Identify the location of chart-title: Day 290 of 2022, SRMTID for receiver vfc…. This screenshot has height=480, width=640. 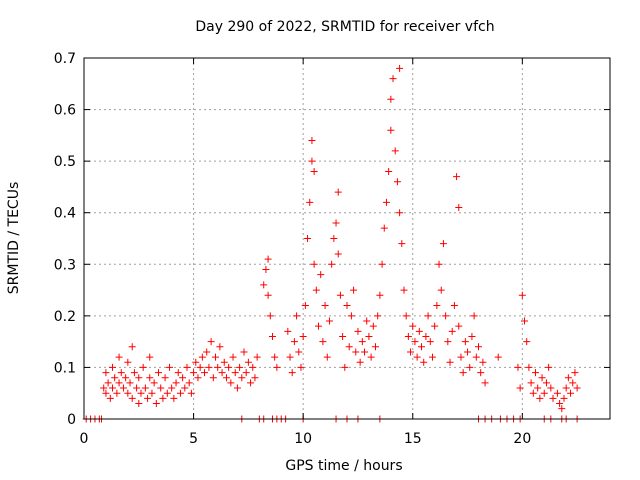
(344, 27).